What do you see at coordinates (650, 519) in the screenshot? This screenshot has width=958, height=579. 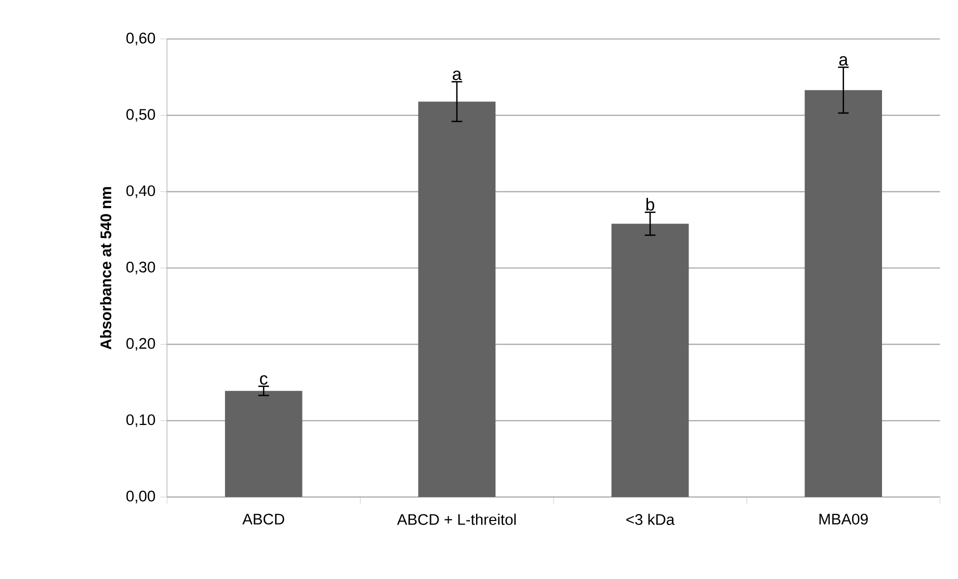 I see `x-tick-label: <3 kDa` at bounding box center [650, 519].